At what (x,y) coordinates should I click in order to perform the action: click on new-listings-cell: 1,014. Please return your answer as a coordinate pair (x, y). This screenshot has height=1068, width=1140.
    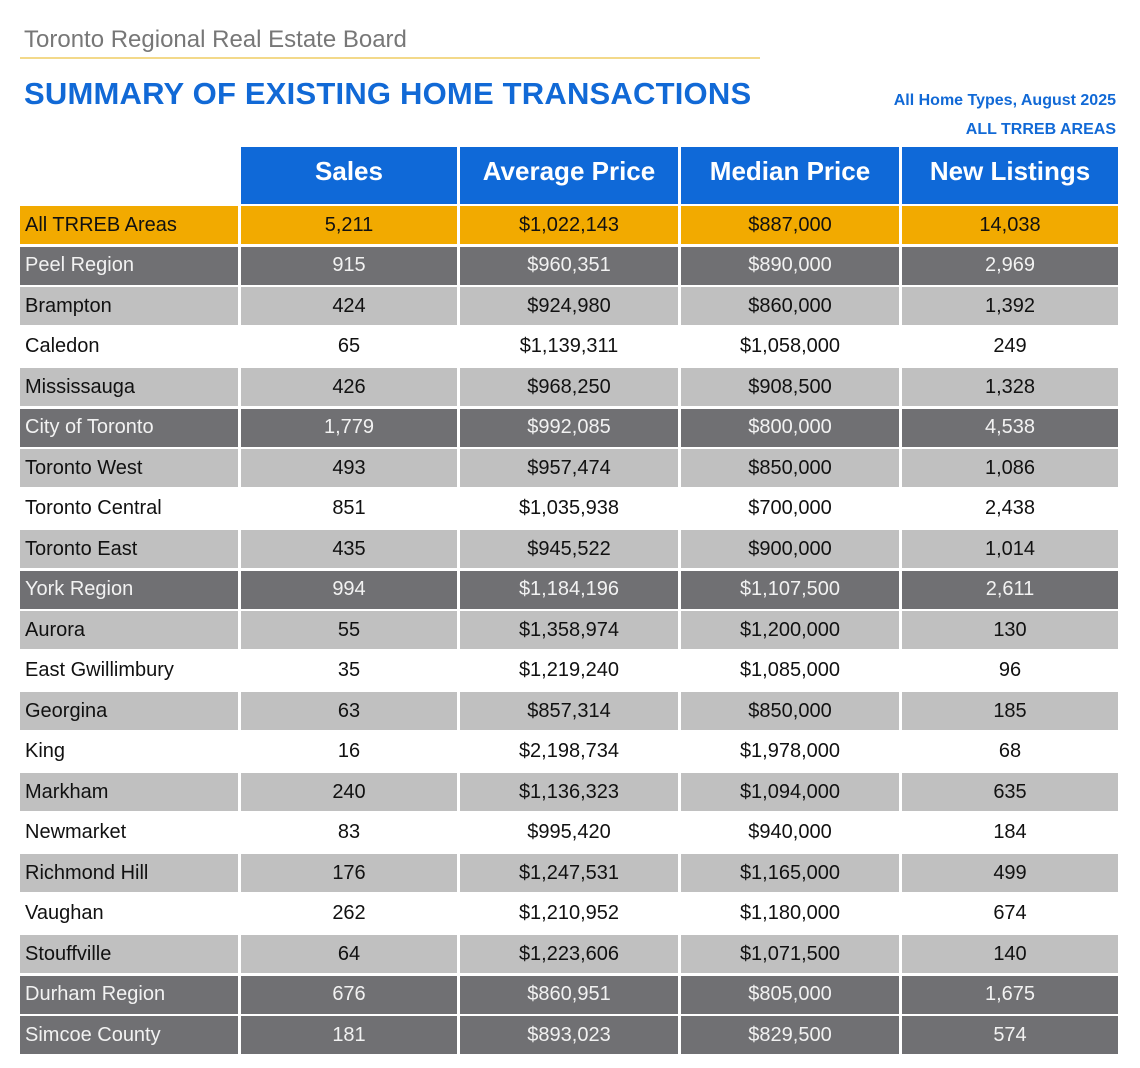
    Looking at the image, I should click on (1010, 549).